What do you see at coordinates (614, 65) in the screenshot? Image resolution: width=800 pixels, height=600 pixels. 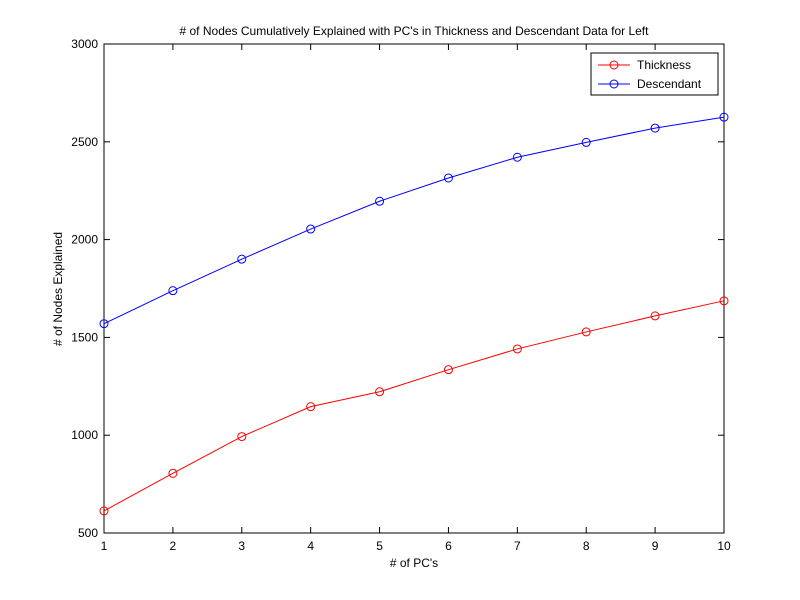 I see `legend-marker-thickness` at bounding box center [614, 65].